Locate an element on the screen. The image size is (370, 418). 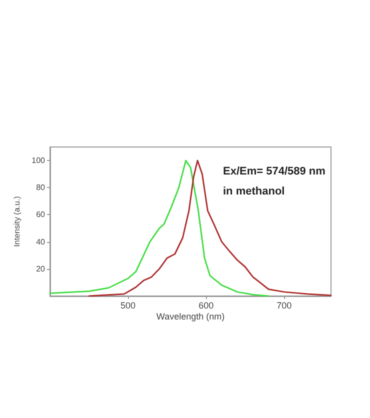
y-tick-label: 100 is located at coordinates (39, 161).